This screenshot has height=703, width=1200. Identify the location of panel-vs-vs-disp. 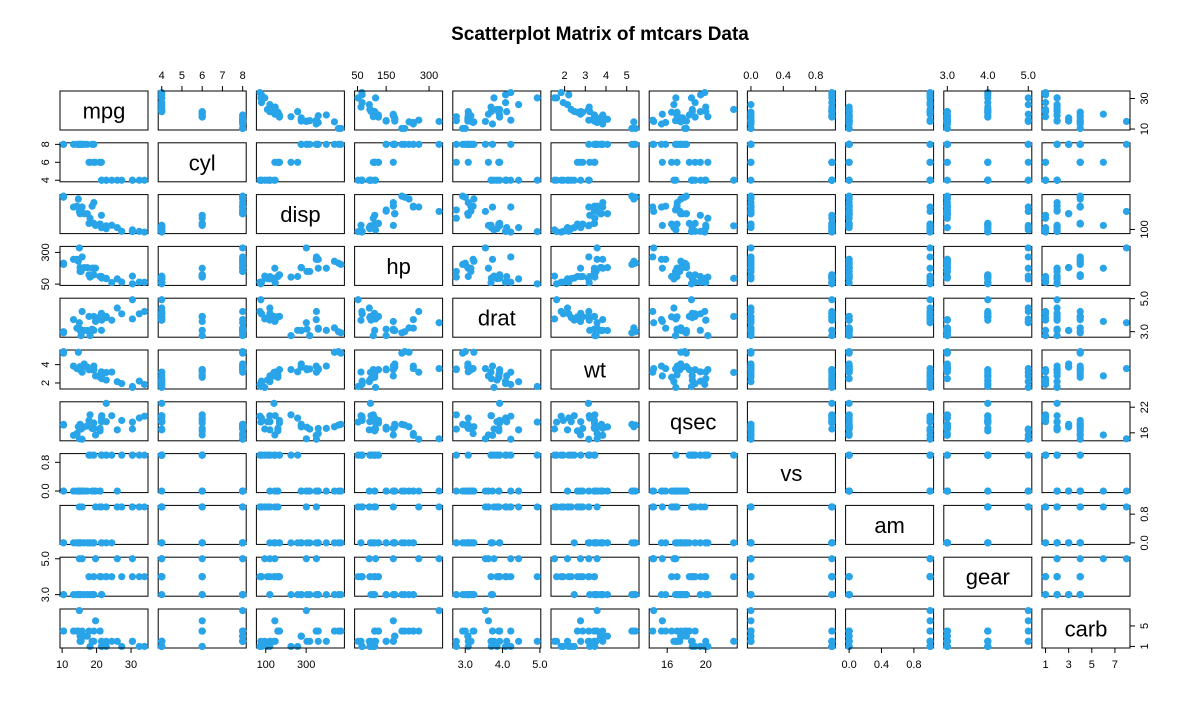
(300, 473).